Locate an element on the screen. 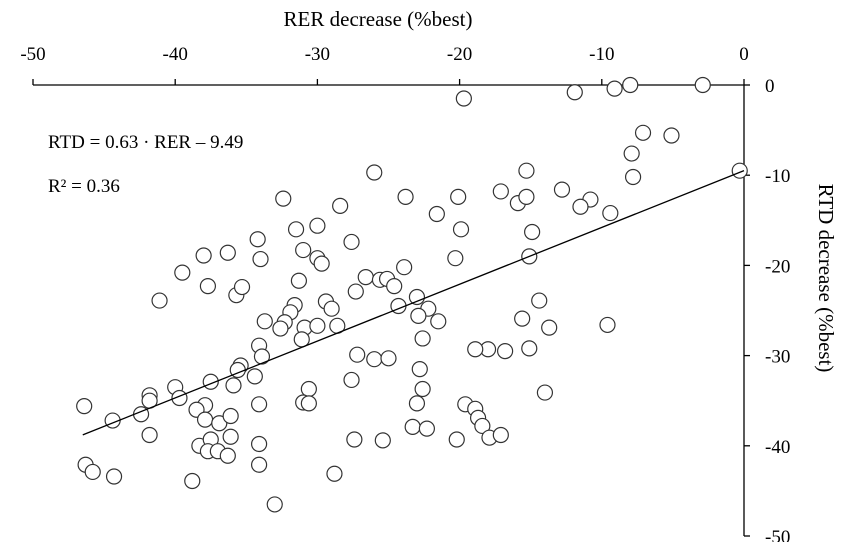  x-tick-label: -40 is located at coordinates (175, 54).